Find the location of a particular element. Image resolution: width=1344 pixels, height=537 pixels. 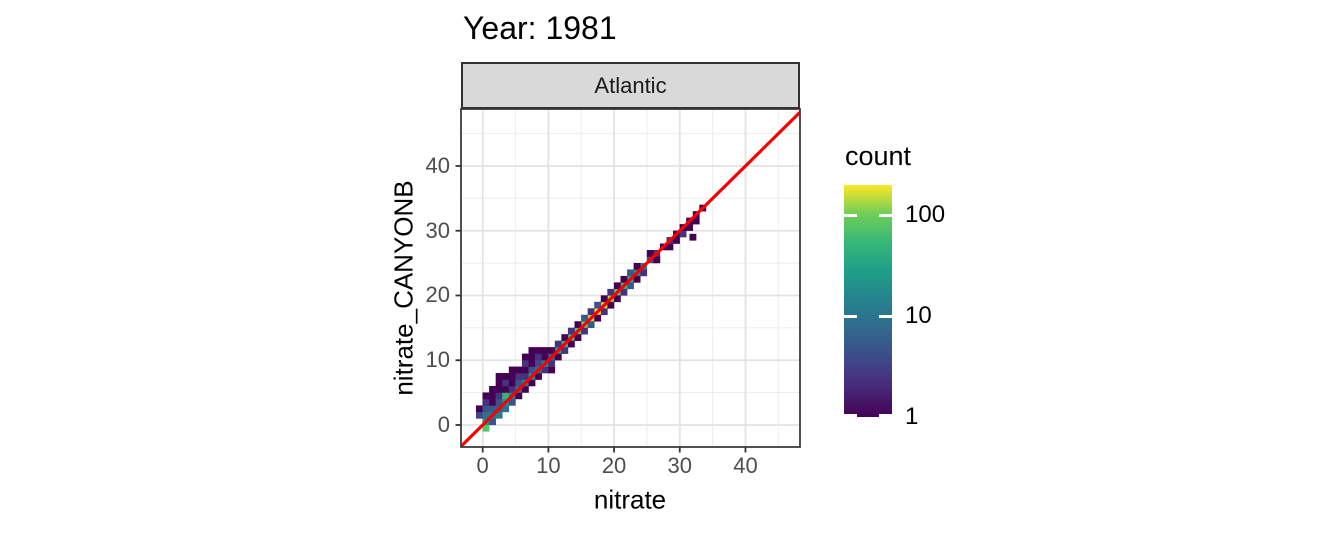

facet-strip: Atlantic is located at coordinates (630, 85).